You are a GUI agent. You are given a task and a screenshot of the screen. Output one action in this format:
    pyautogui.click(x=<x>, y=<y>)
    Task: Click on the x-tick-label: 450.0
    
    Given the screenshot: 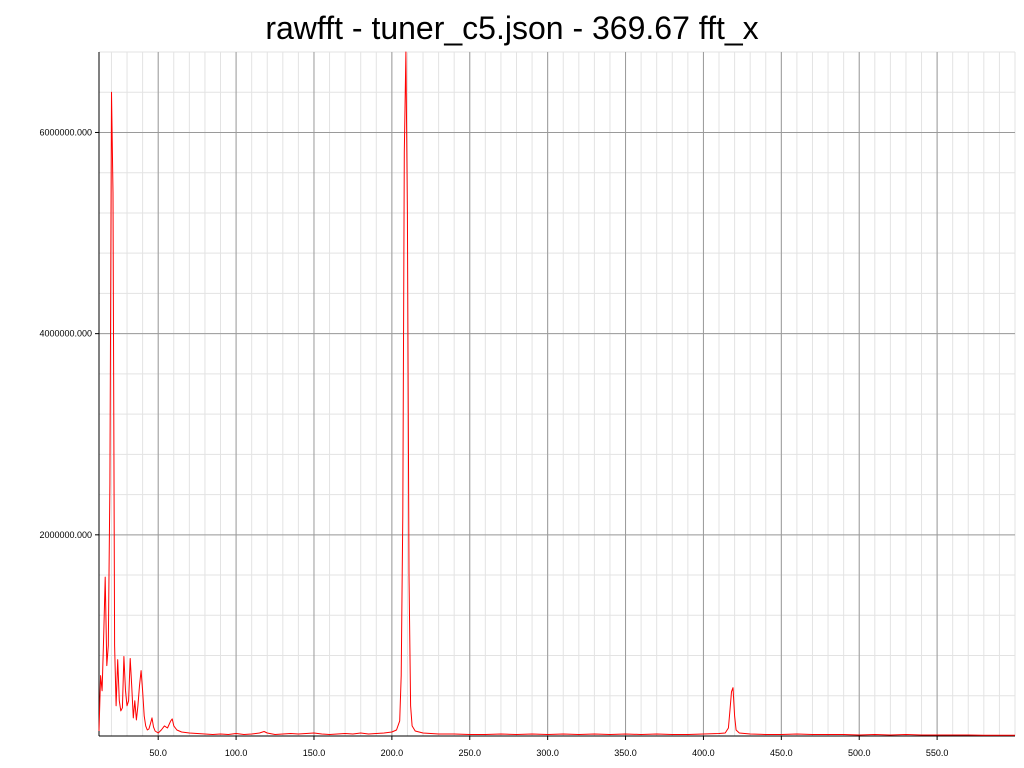 What is the action you would take?
    pyautogui.click(x=781, y=753)
    